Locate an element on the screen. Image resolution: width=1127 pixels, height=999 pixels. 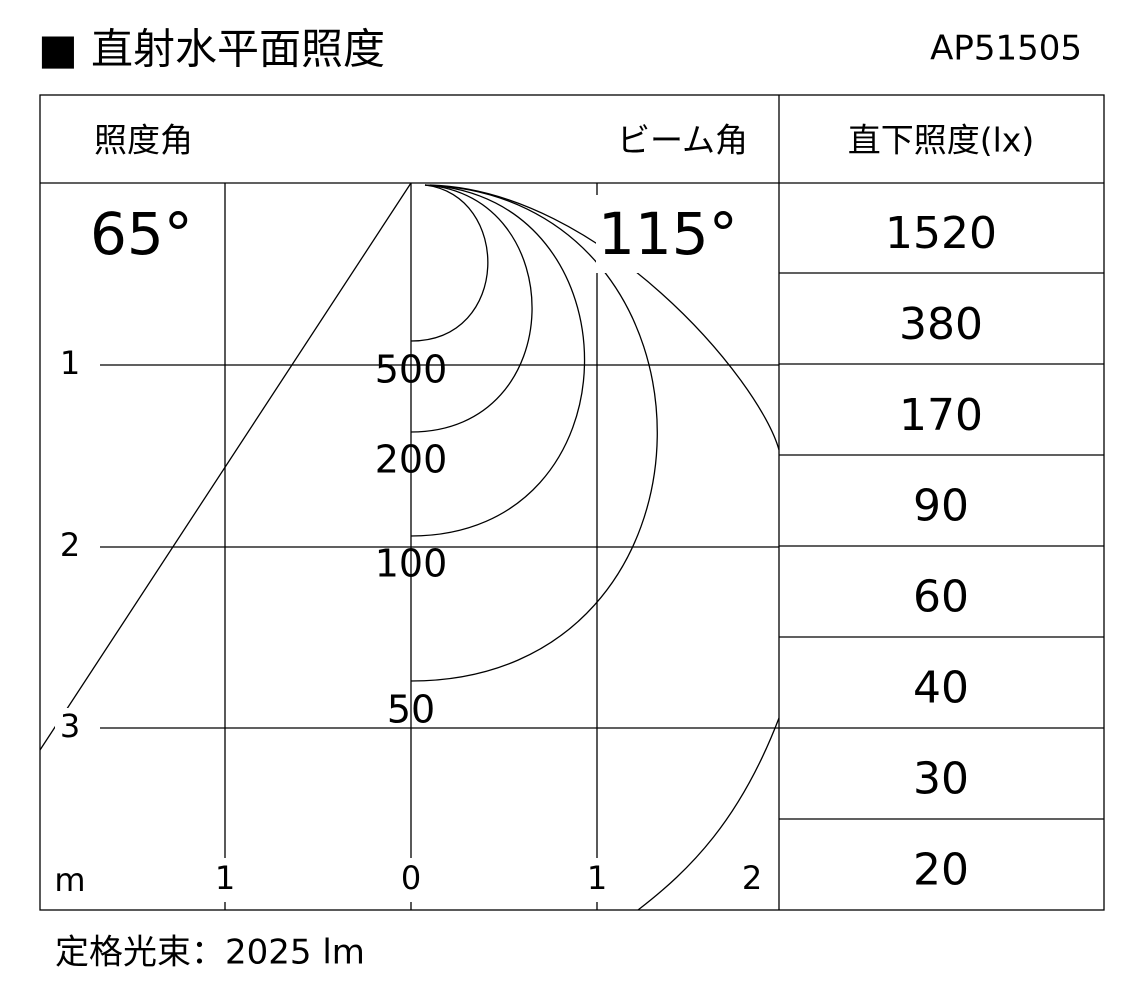
illuminance-angle: 65° is located at coordinates (141, 234).